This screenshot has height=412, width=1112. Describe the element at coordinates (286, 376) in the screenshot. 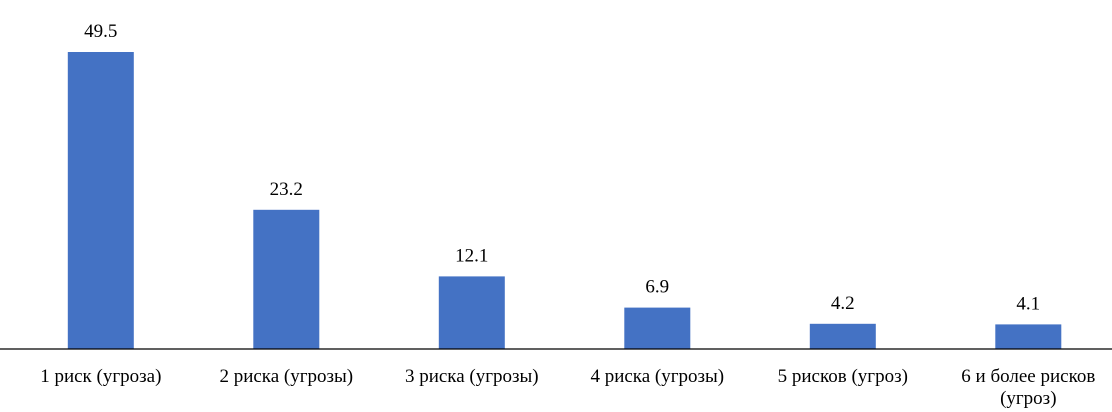

I see `category-label-2: 2 риска (угрозы)` at that location.